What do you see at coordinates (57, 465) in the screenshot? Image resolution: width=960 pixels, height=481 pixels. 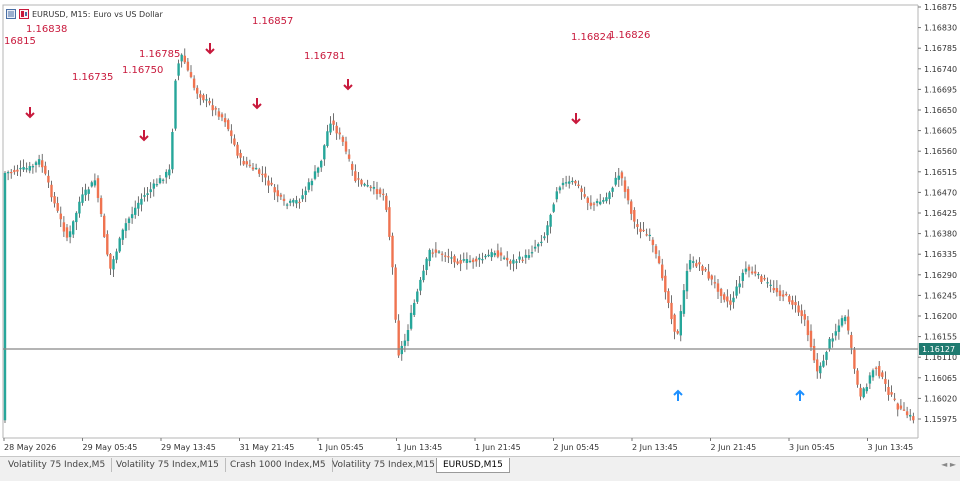 I see `tab-volatility-75-m5: Volatility 75 Index,M5` at bounding box center [57, 465].